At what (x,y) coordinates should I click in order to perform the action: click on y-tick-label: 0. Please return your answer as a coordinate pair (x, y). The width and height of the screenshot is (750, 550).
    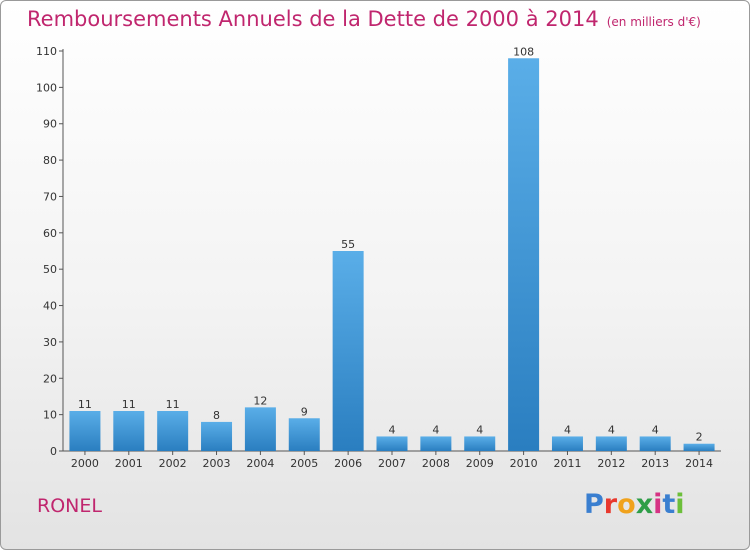
    Looking at the image, I should click on (53, 451).